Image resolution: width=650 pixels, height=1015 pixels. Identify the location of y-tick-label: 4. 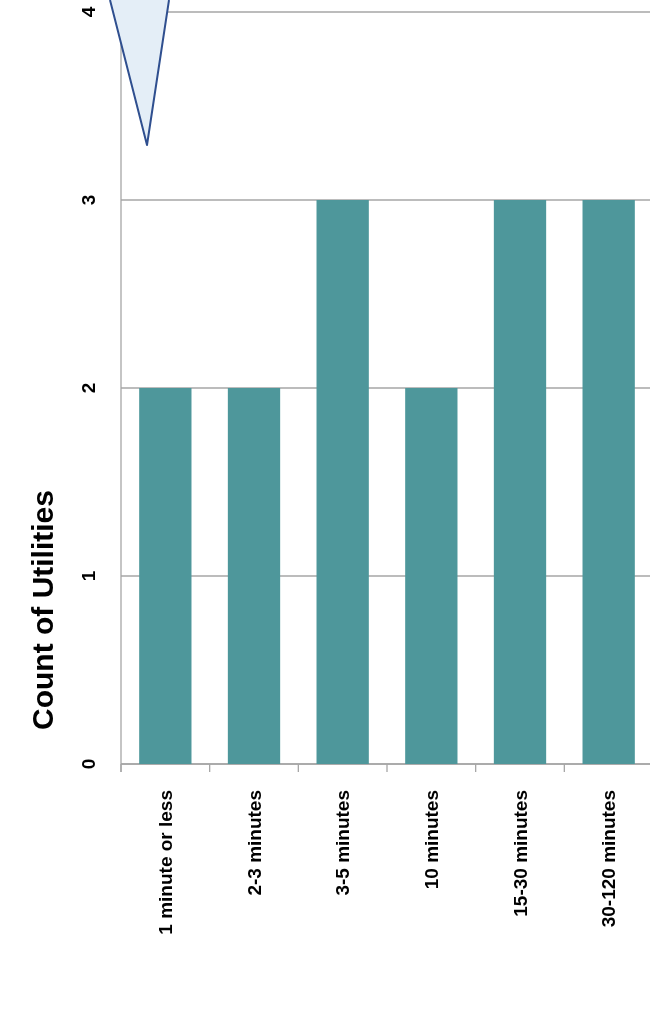
(88, 12).